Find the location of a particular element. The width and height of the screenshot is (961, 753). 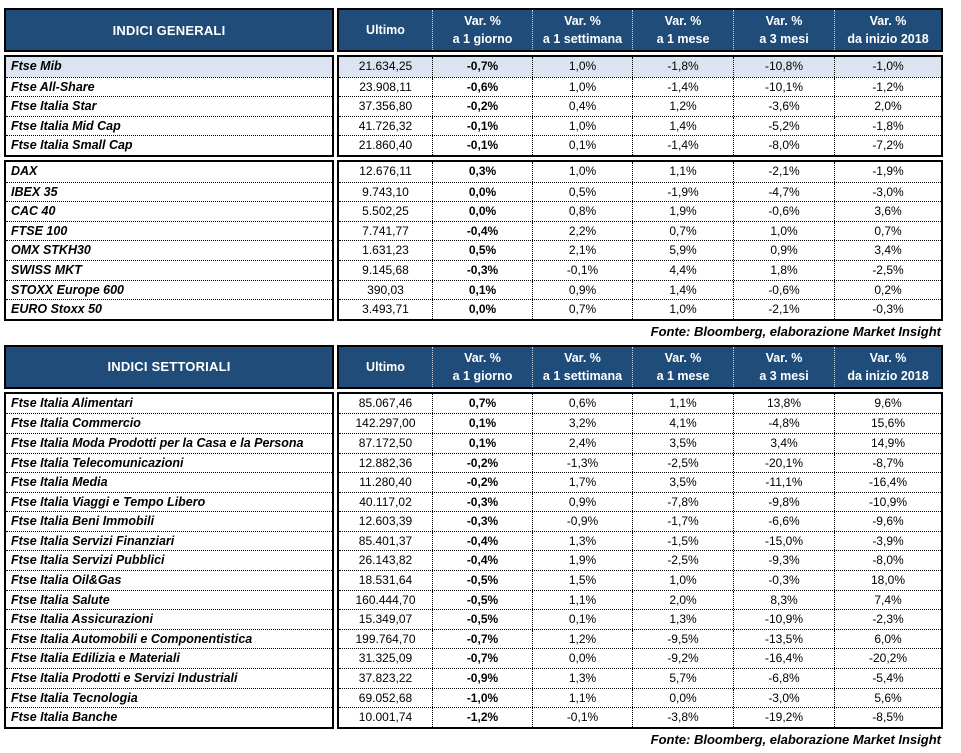

ultimo-value: 199.764,70 is located at coordinates (385, 638).